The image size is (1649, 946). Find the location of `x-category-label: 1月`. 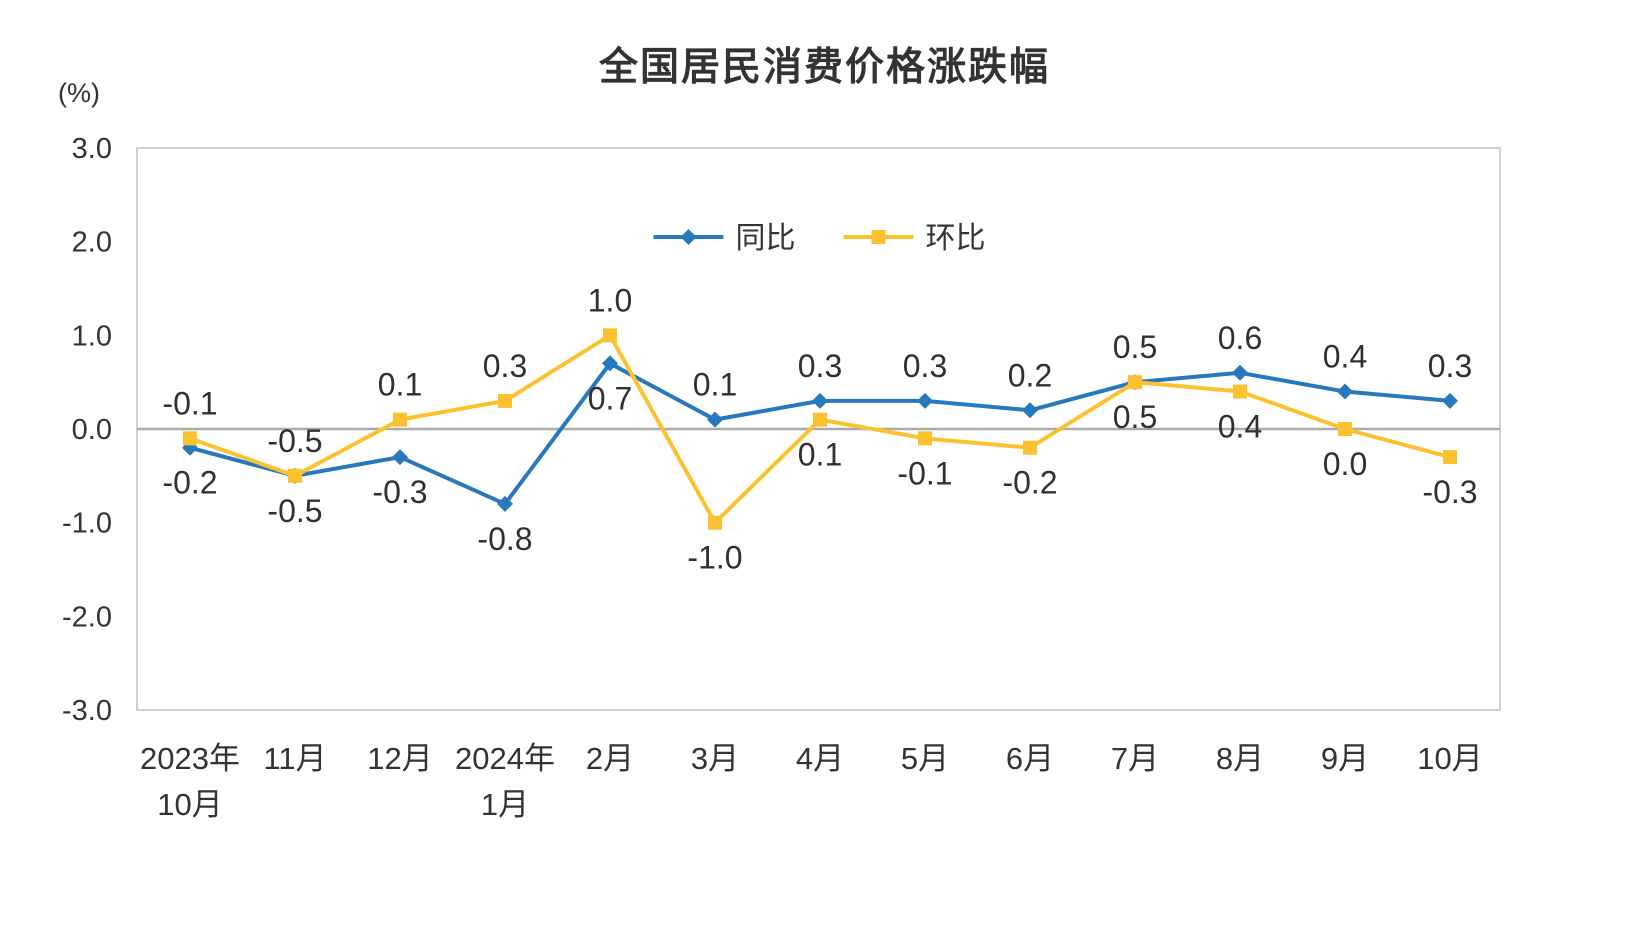

x-category-label: 1月 is located at coordinates (505, 804).